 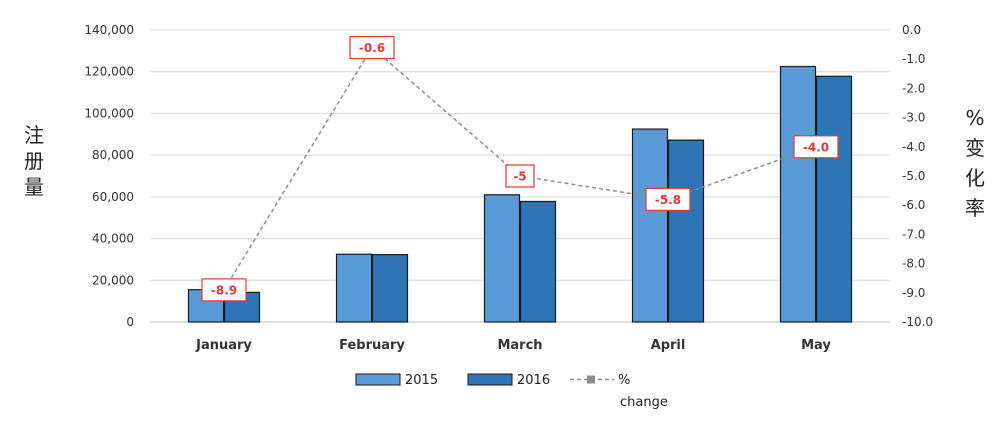 What do you see at coordinates (378, 379) in the screenshot?
I see `legend-swatch-2015` at bounding box center [378, 379].